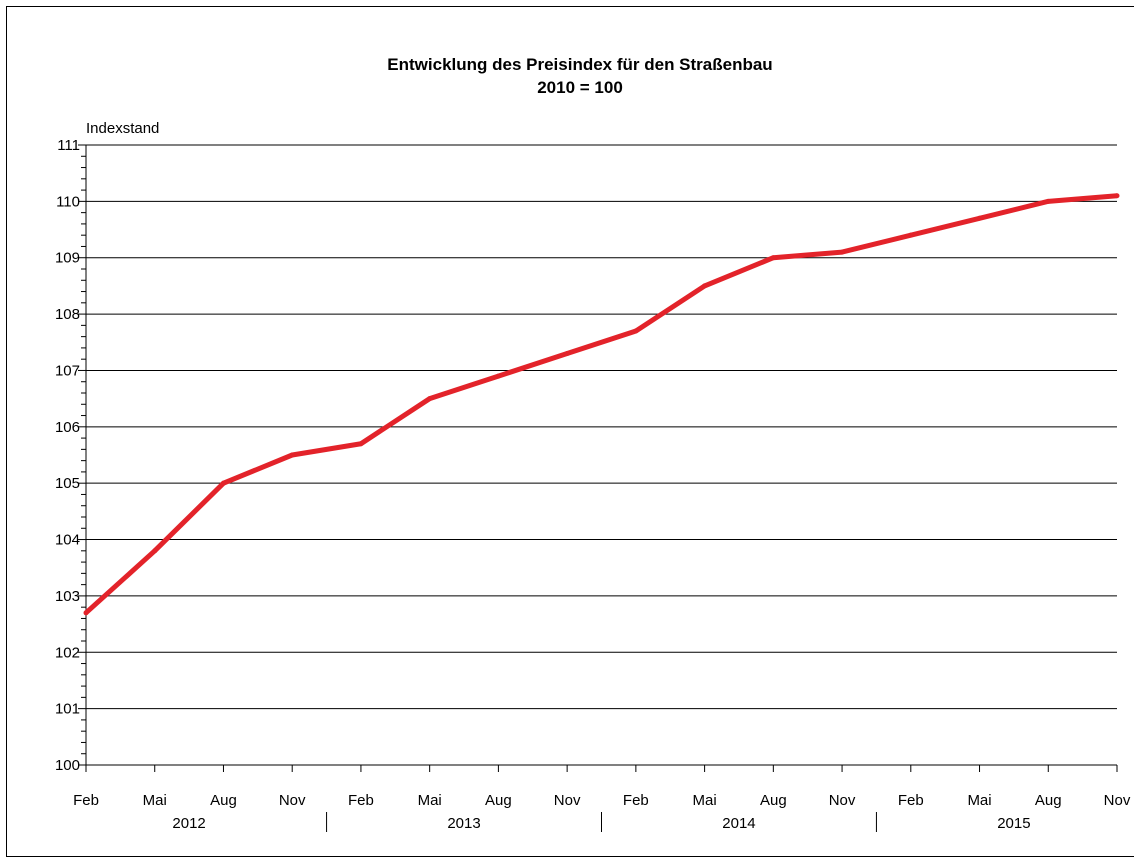  What do you see at coordinates (68, 201) in the screenshot?
I see `y-tick-label: 110` at bounding box center [68, 201].